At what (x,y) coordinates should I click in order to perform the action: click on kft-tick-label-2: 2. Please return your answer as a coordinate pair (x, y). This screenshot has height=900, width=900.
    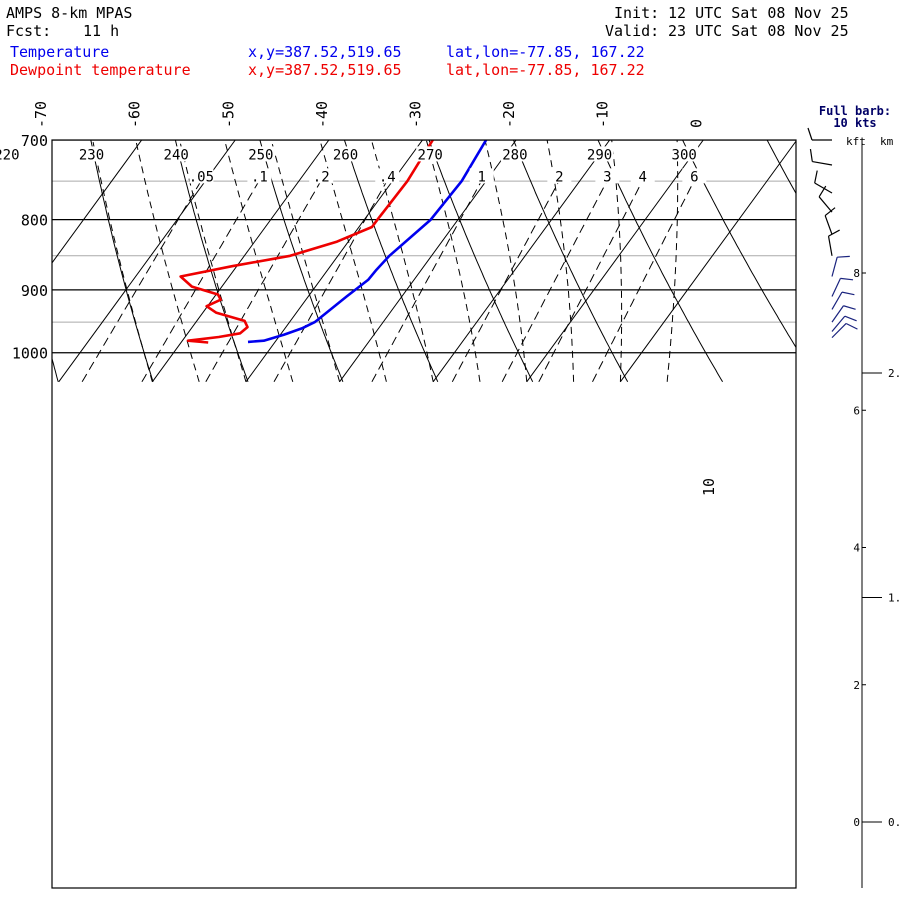
    Looking at the image, I should click on (856, 685).